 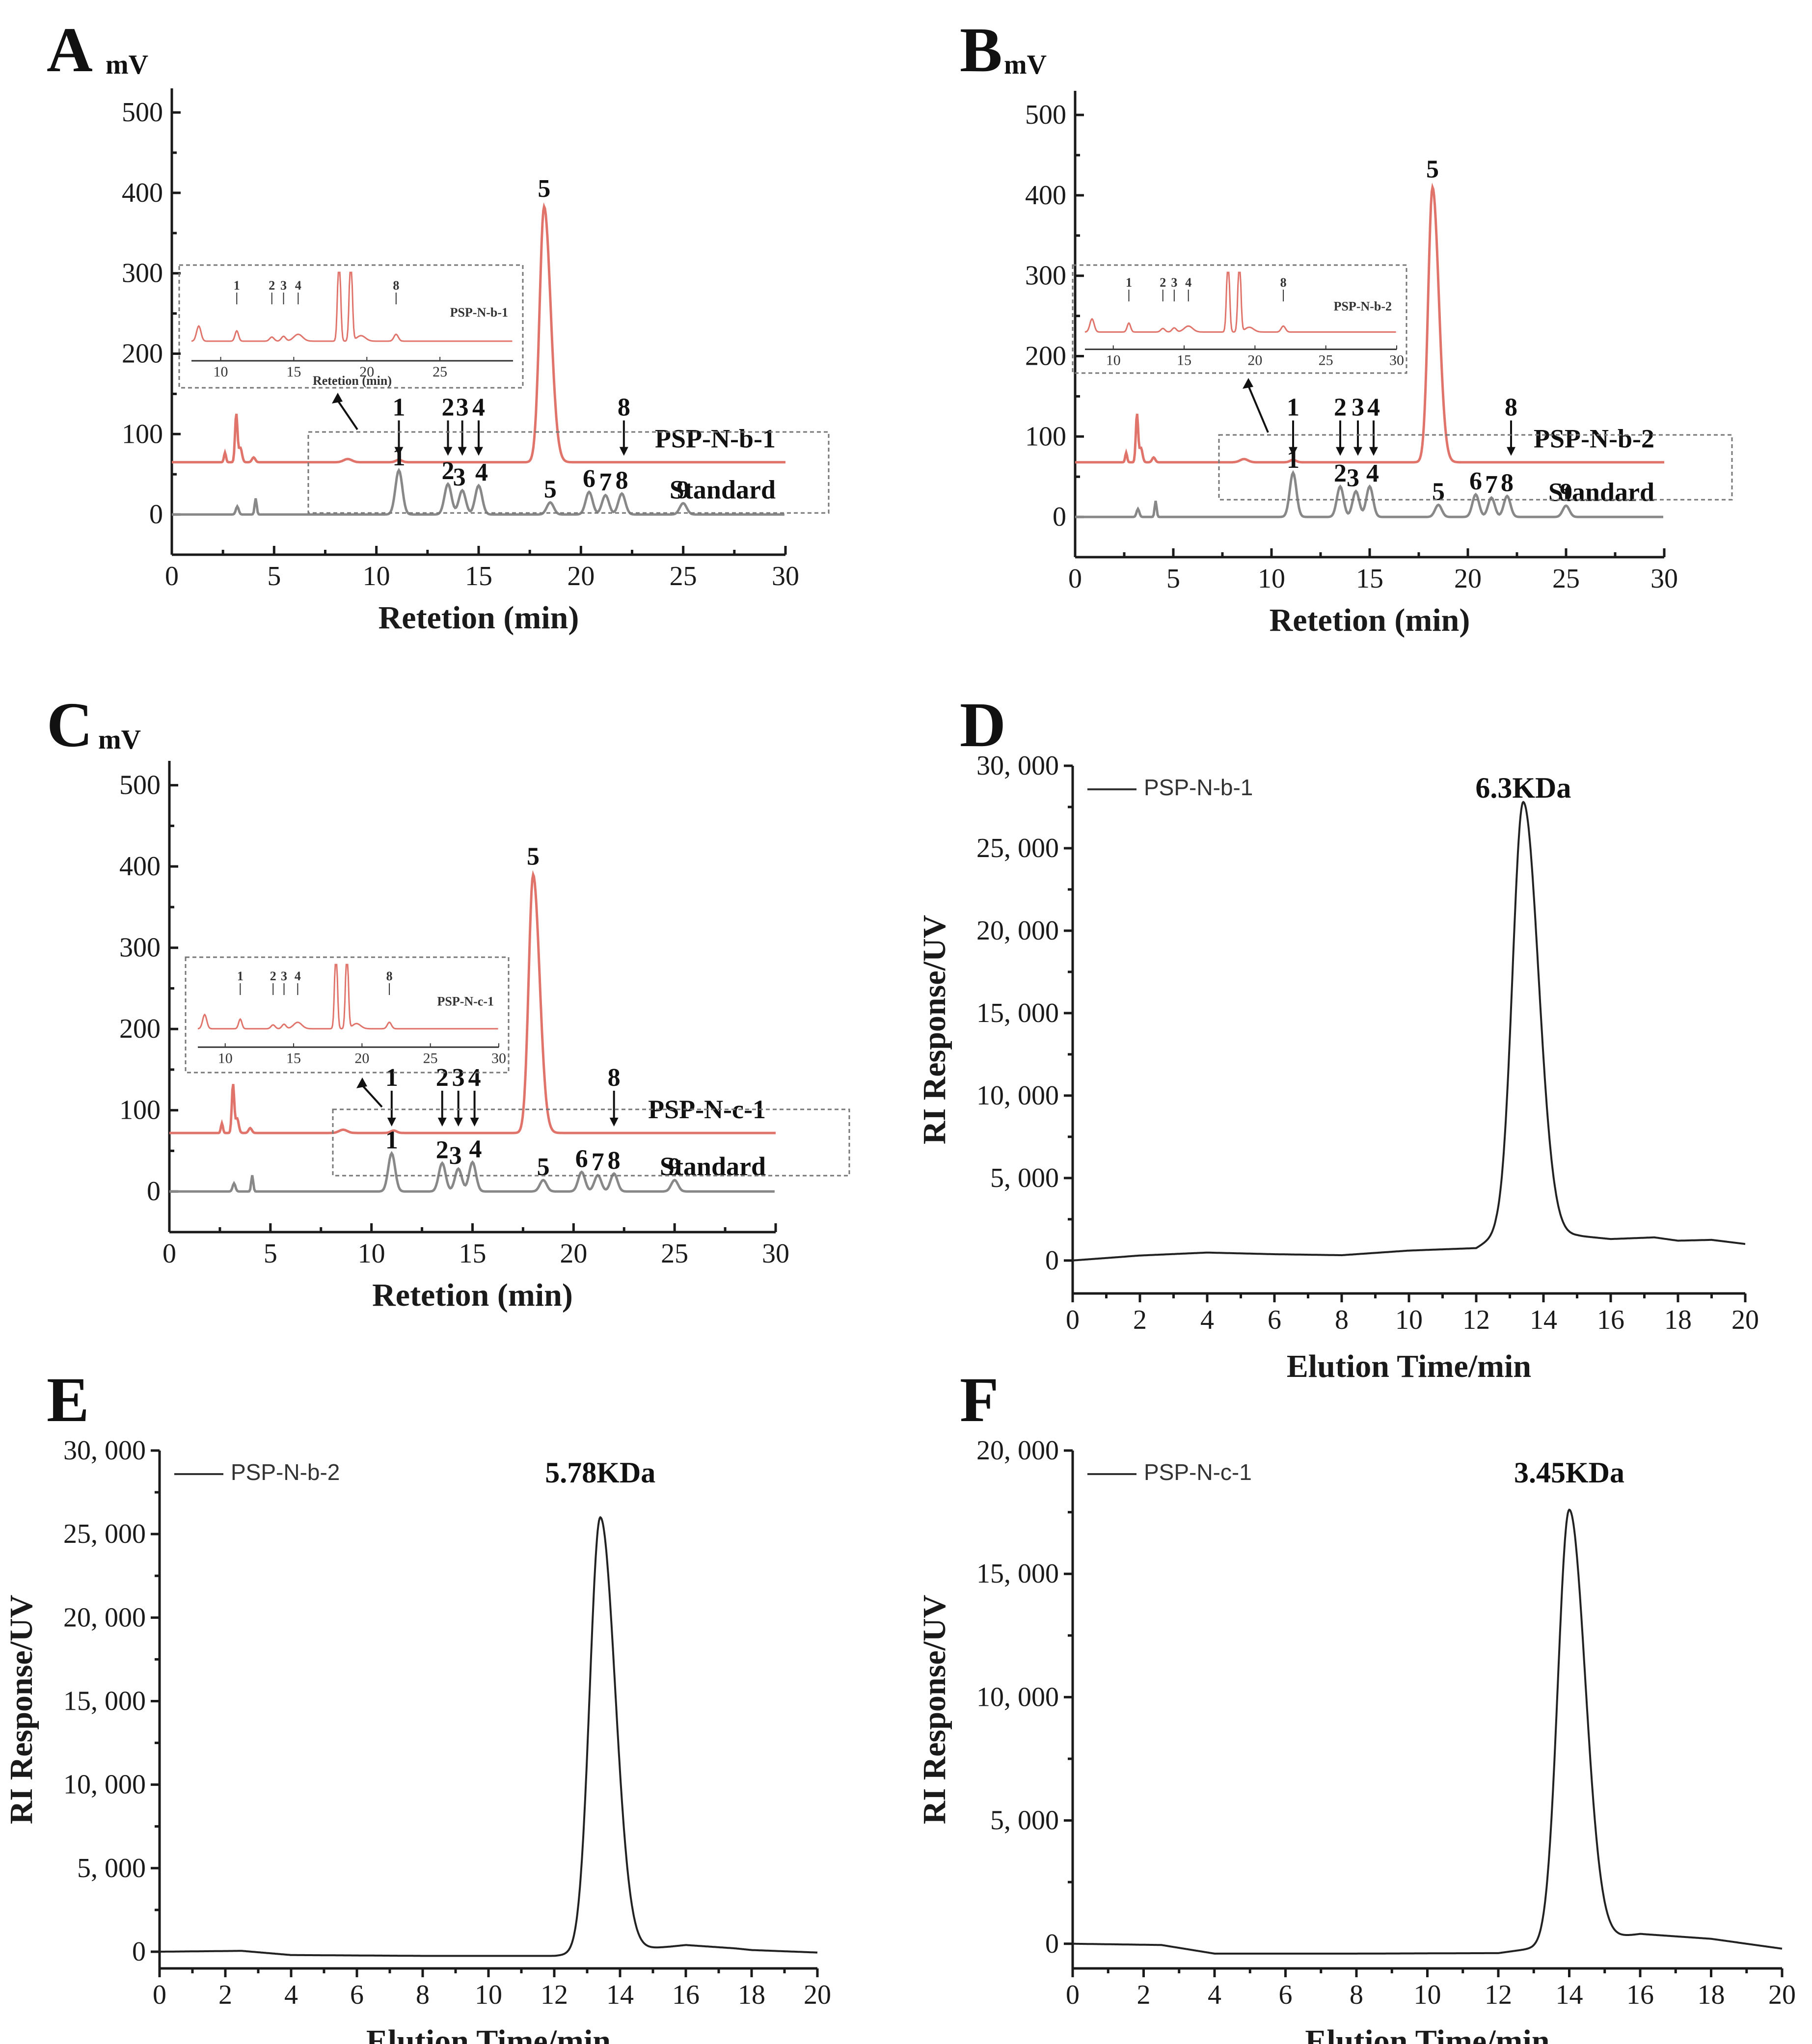 I want to click on y-tick-label: 200, so click(x=140, y=1029).